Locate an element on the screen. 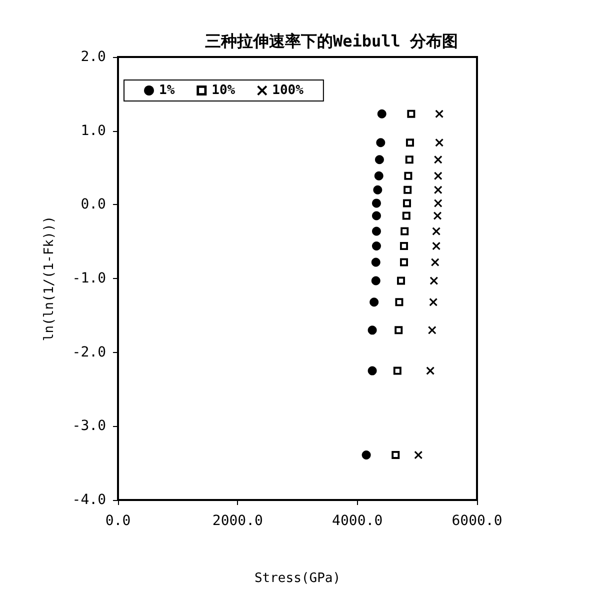  y-tick-label: -3.0 is located at coordinates (89, 426).